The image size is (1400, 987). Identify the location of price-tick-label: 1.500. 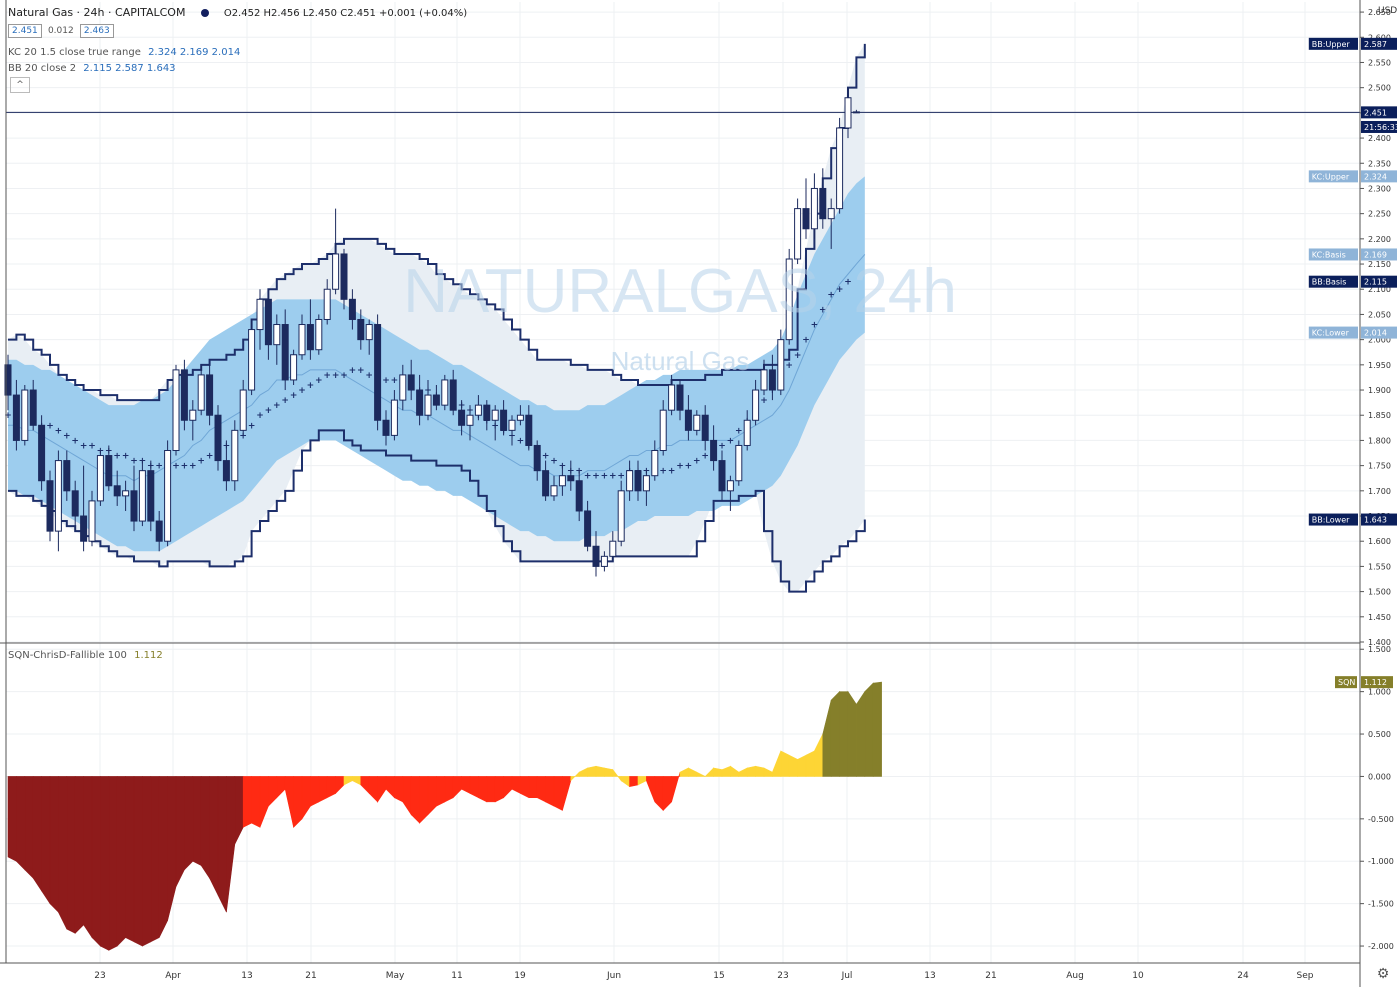
(1379, 592).